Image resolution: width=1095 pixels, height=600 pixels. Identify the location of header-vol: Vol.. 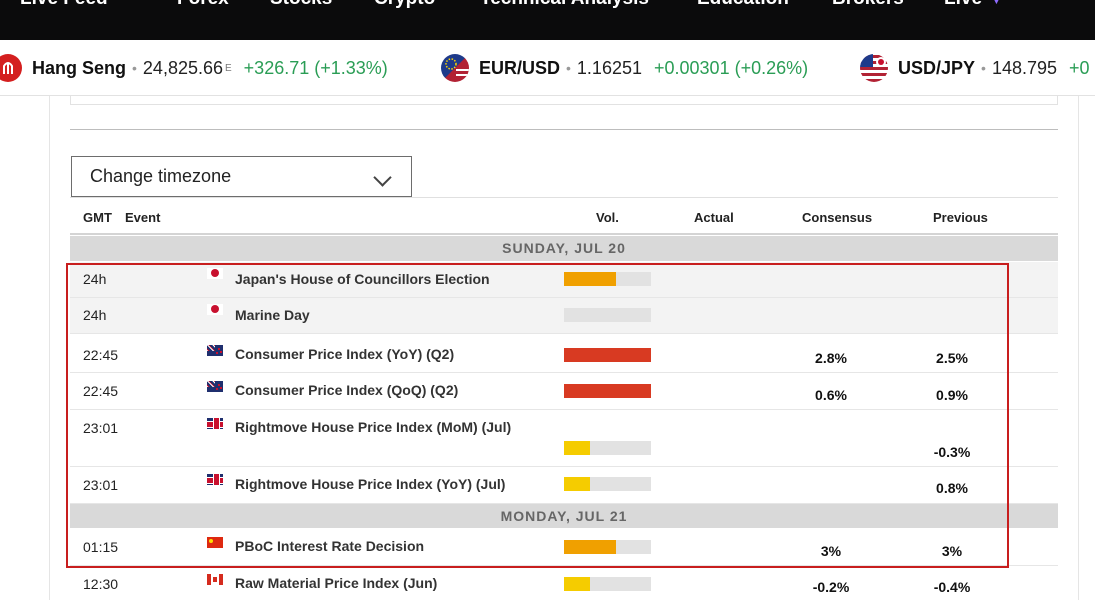
(607, 217).